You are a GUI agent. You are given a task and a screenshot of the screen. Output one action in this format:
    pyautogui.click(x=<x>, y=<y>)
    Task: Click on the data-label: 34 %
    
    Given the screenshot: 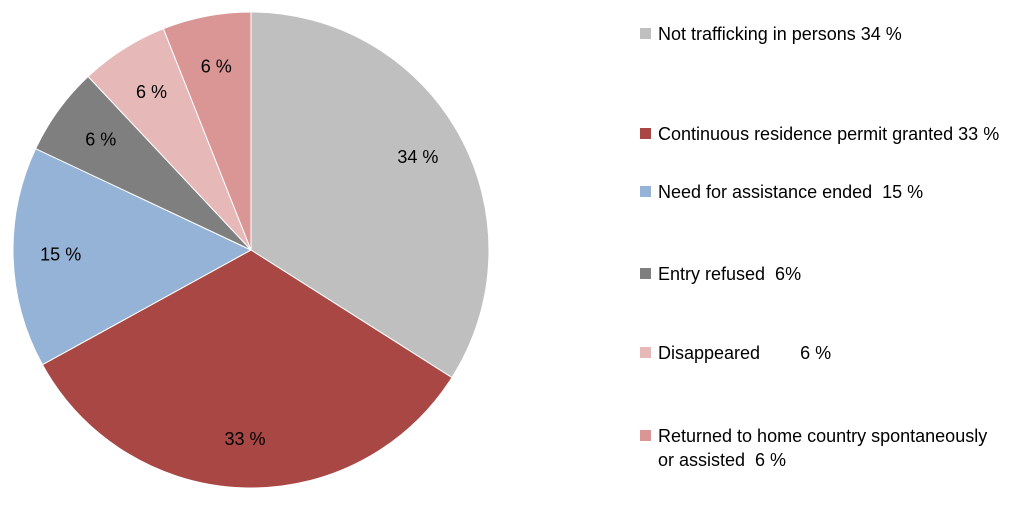 What is the action you would take?
    pyautogui.click(x=417, y=157)
    